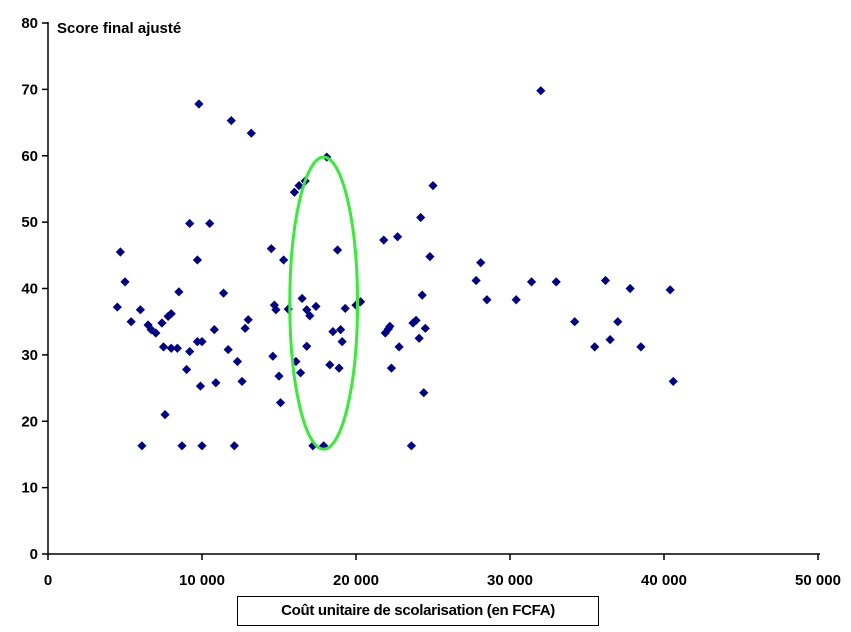  Describe the element at coordinates (29, 23) in the screenshot. I see `y-tick-label: 80` at that location.